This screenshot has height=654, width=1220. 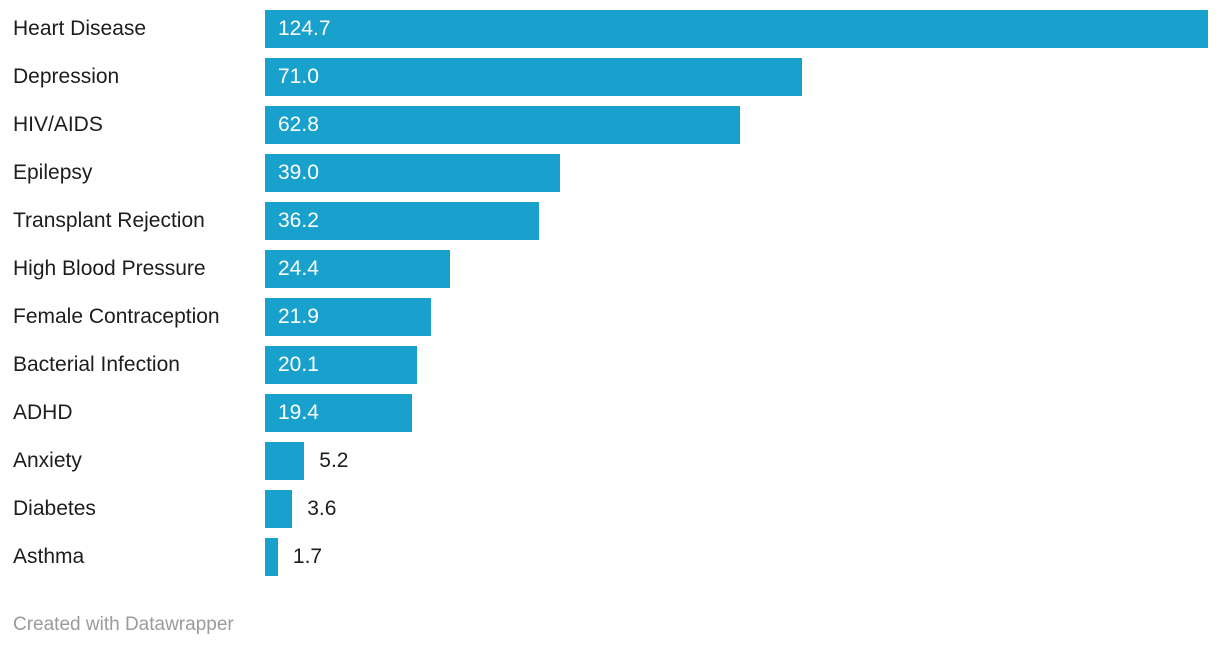 I want to click on chart-row: Anxiety 5.2, so click(x=610, y=466).